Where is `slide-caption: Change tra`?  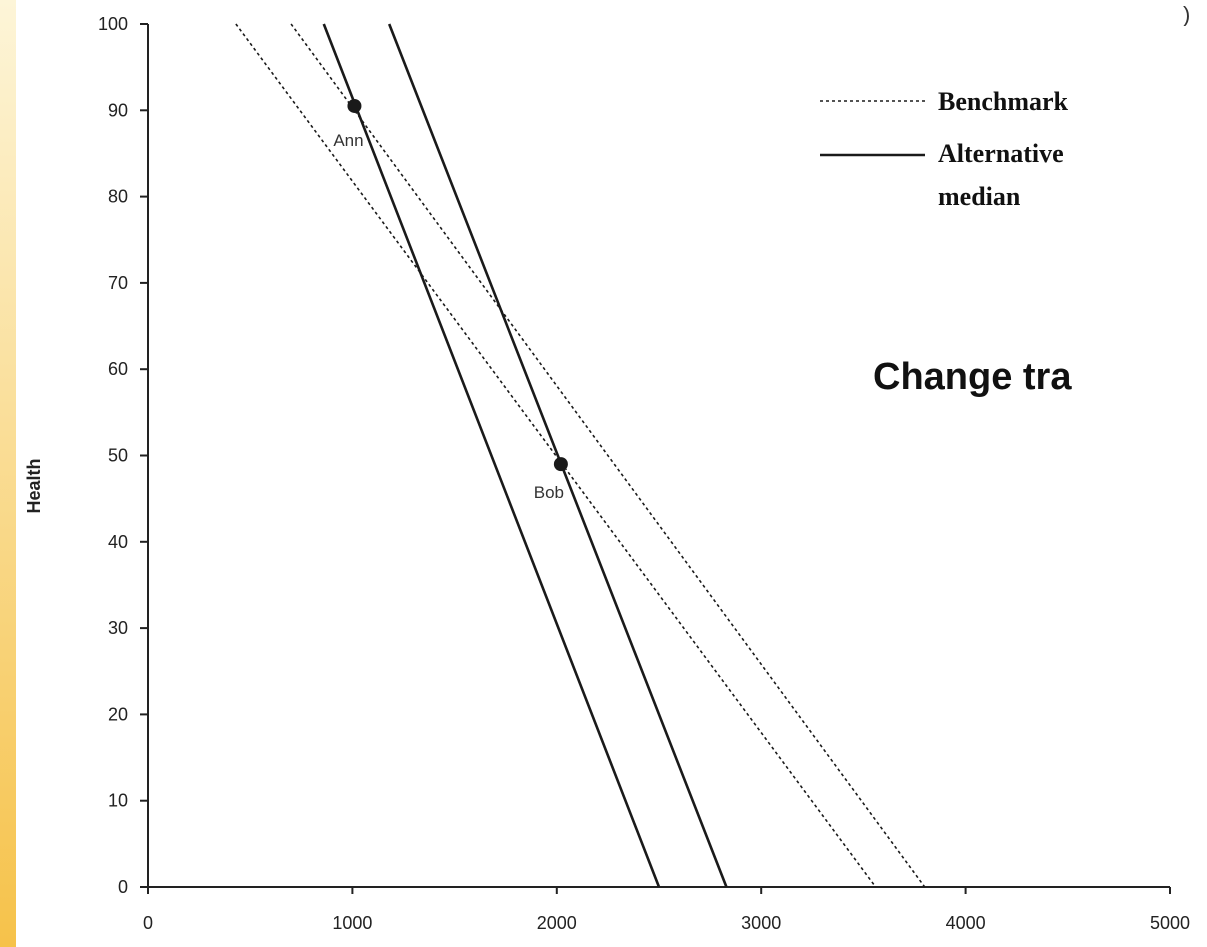
slide-caption: Change tra is located at coordinates (972, 377).